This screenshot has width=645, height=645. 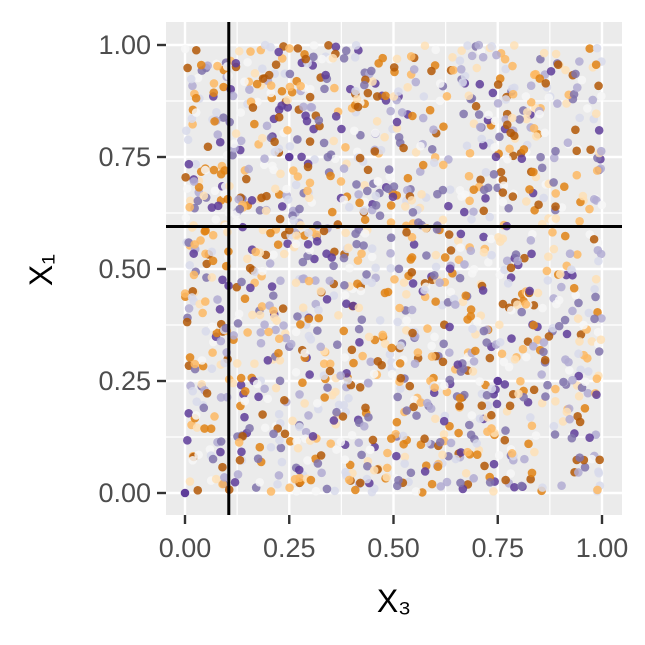 What do you see at coordinates (41, 270) in the screenshot?
I see `y-axis-title: X₁` at bounding box center [41, 270].